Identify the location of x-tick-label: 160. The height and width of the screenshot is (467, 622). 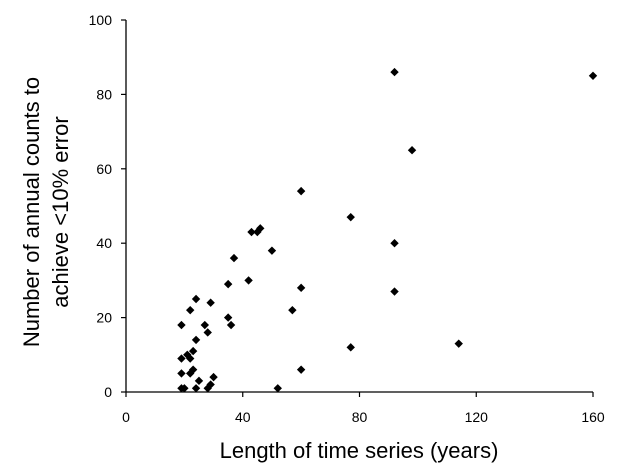
(593, 417).